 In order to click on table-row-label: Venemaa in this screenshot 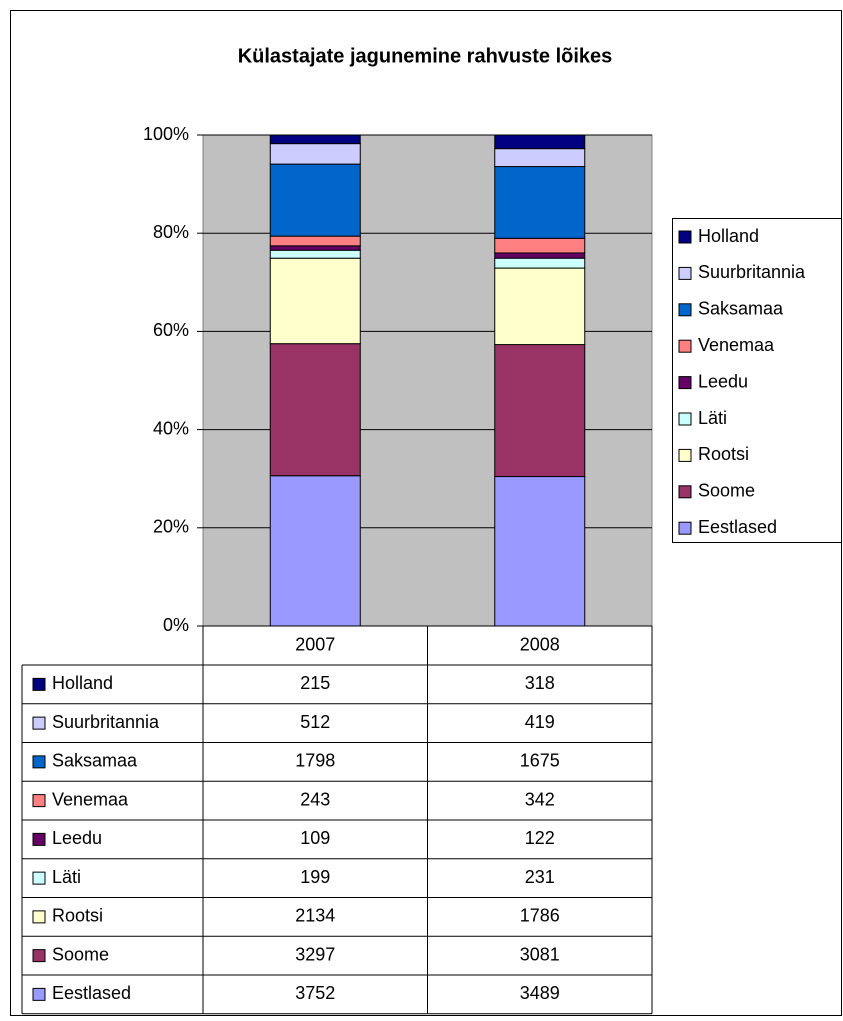, I will do `click(90, 799)`.